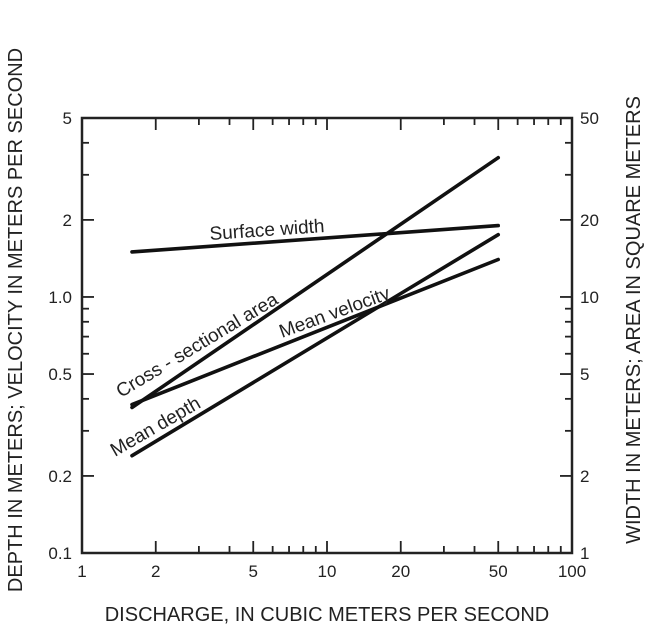  I want to click on y-left-tick-label: 2, so click(67, 220).